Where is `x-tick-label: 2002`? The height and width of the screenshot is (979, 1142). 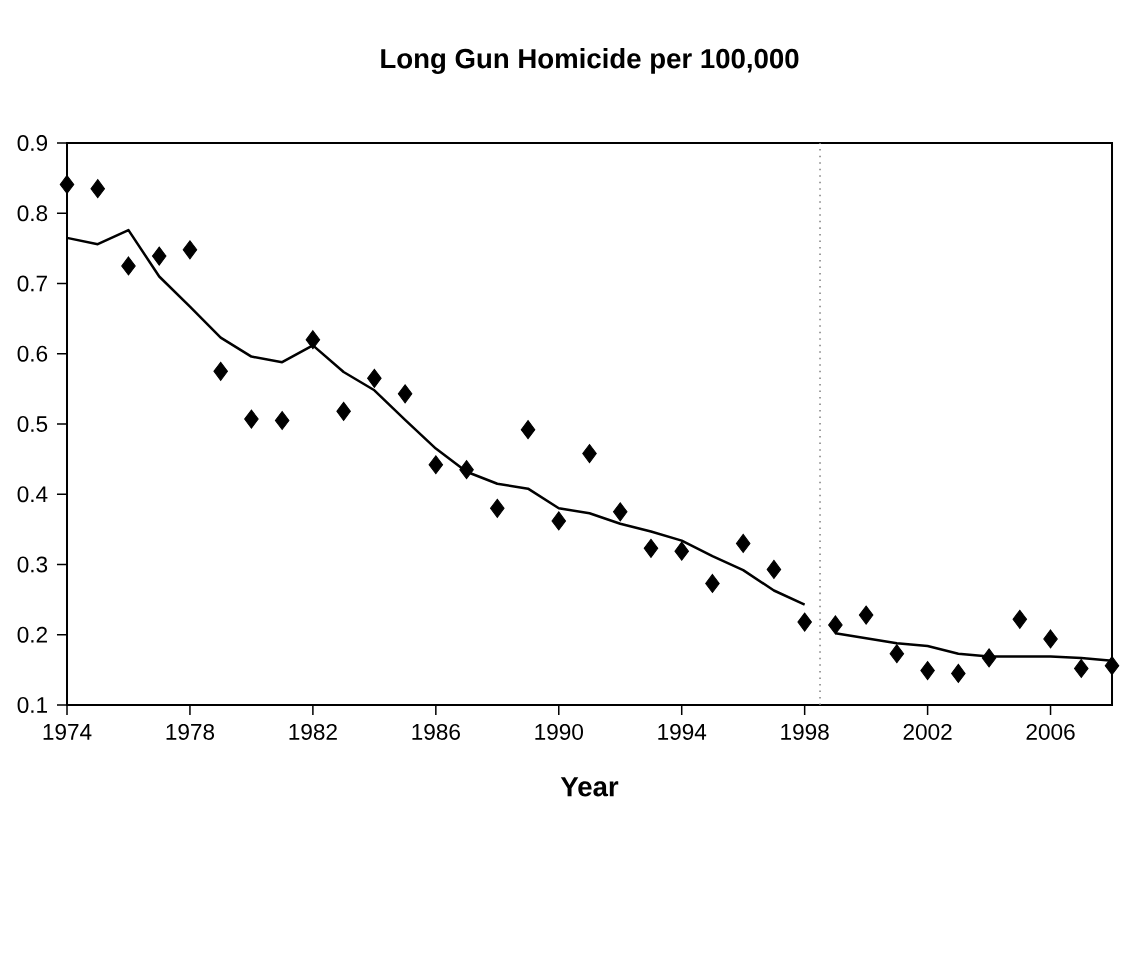 x-tick-label: 2002 is located at coordinates (927, 731).